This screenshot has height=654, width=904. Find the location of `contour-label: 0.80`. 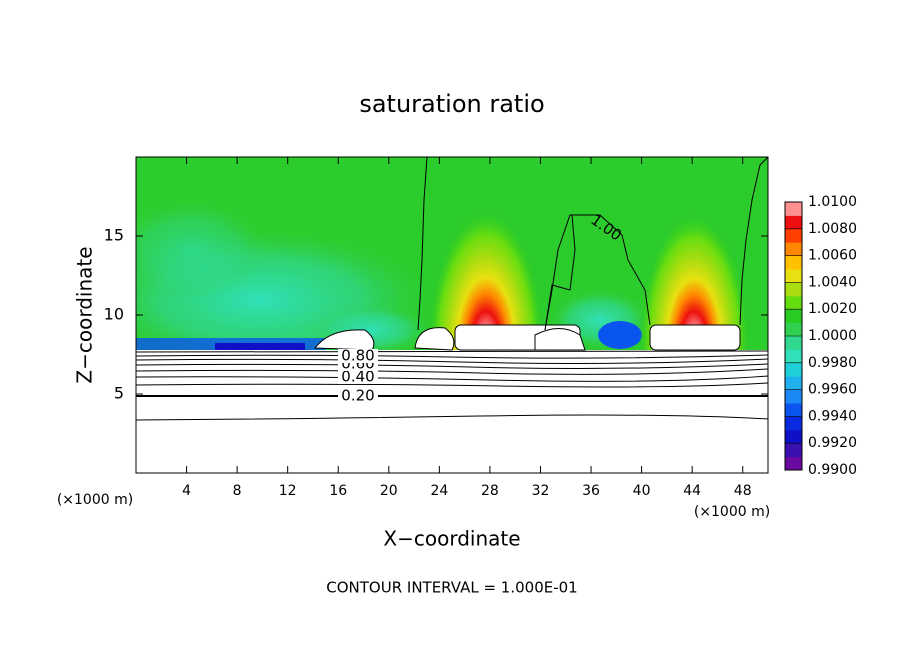

contour-label: 0.80 is located at coordinates (357, 356).